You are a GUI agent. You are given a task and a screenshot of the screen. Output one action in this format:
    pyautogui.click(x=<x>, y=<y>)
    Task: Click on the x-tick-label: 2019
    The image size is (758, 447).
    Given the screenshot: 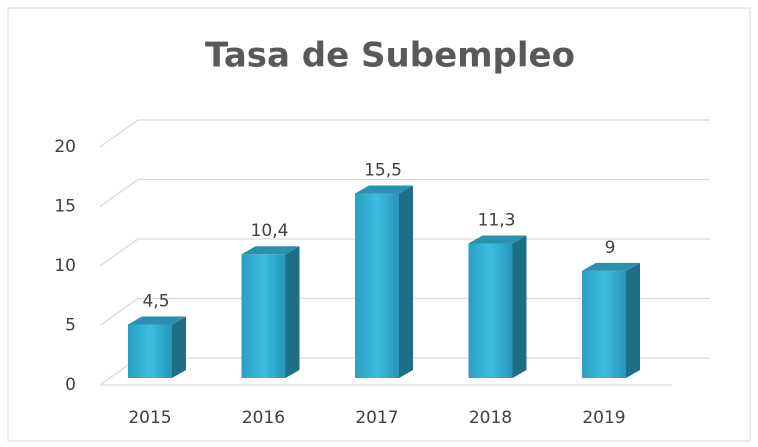 What is the action you would take?
    pyautogui.click(x=603, y=418)
    